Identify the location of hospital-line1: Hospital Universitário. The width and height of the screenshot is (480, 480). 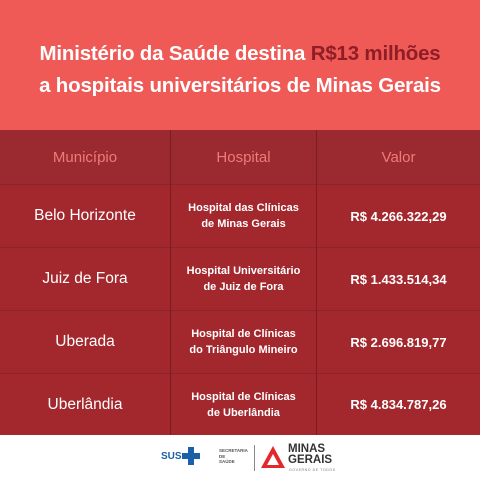
(243, 271).